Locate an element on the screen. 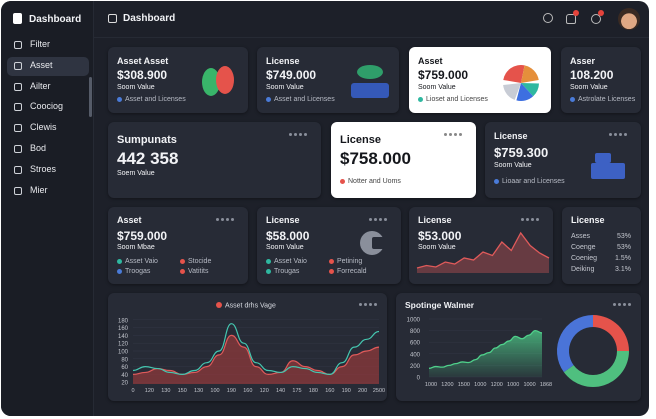 The image size is (656, 419). notifications-button is located at coordinates (571, 19).